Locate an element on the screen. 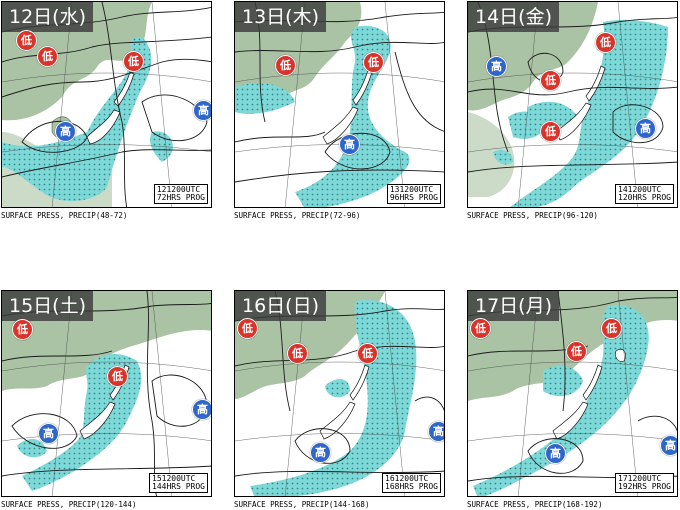 This screenshot has width=680, height=510. lake-outline is located at coordinates (620, 355).